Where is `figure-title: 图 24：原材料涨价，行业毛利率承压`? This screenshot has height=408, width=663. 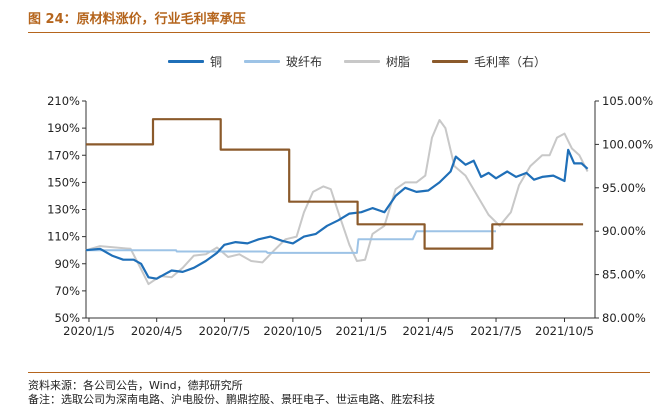
figure-title: 图 24：原材料涨价，行业毛利率承压 is located at coordinates (137, 19).